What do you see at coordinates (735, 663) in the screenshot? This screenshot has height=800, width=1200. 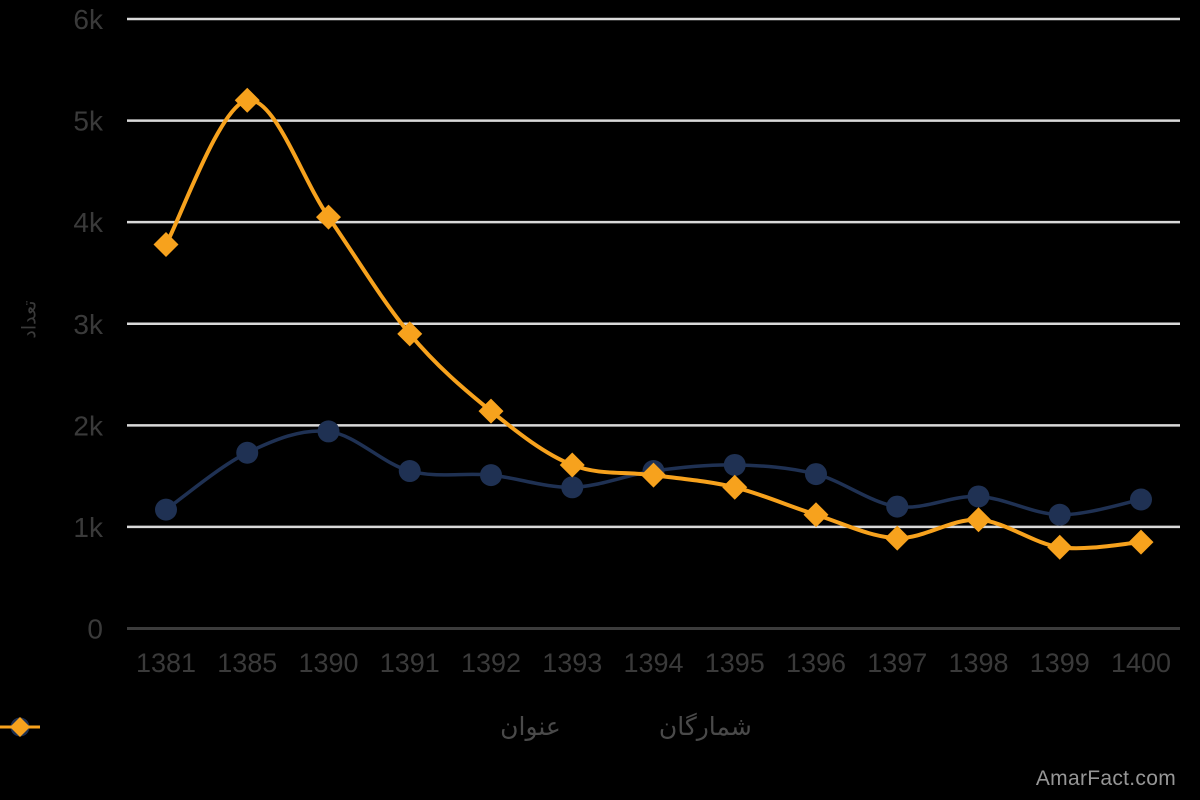 I see `x-axis-tick-label: 1395` at bounding box center [735, 663].